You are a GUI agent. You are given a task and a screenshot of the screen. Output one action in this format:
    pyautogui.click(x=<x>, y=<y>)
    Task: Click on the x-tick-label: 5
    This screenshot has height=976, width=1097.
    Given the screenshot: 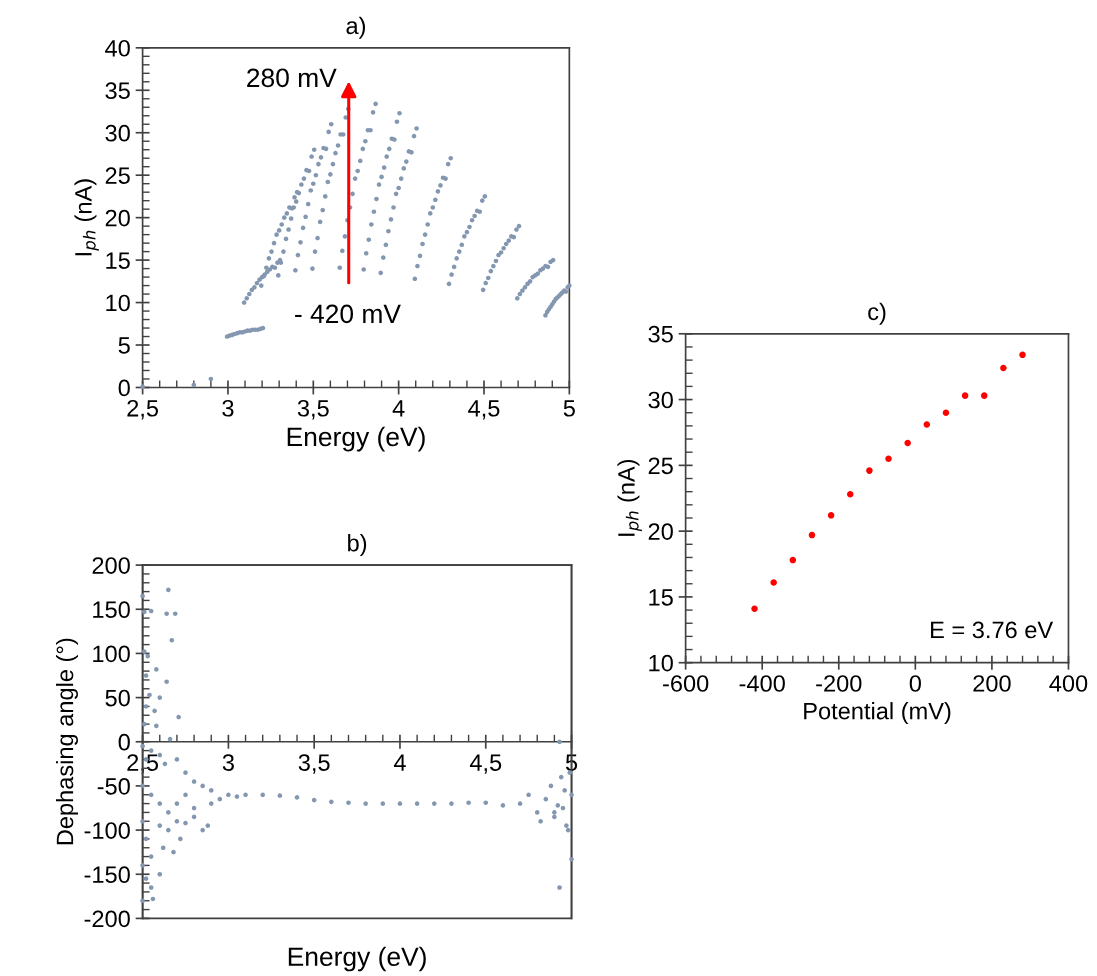 What is the action you would take?
    pyautogui.click(x=569, y=408)
    